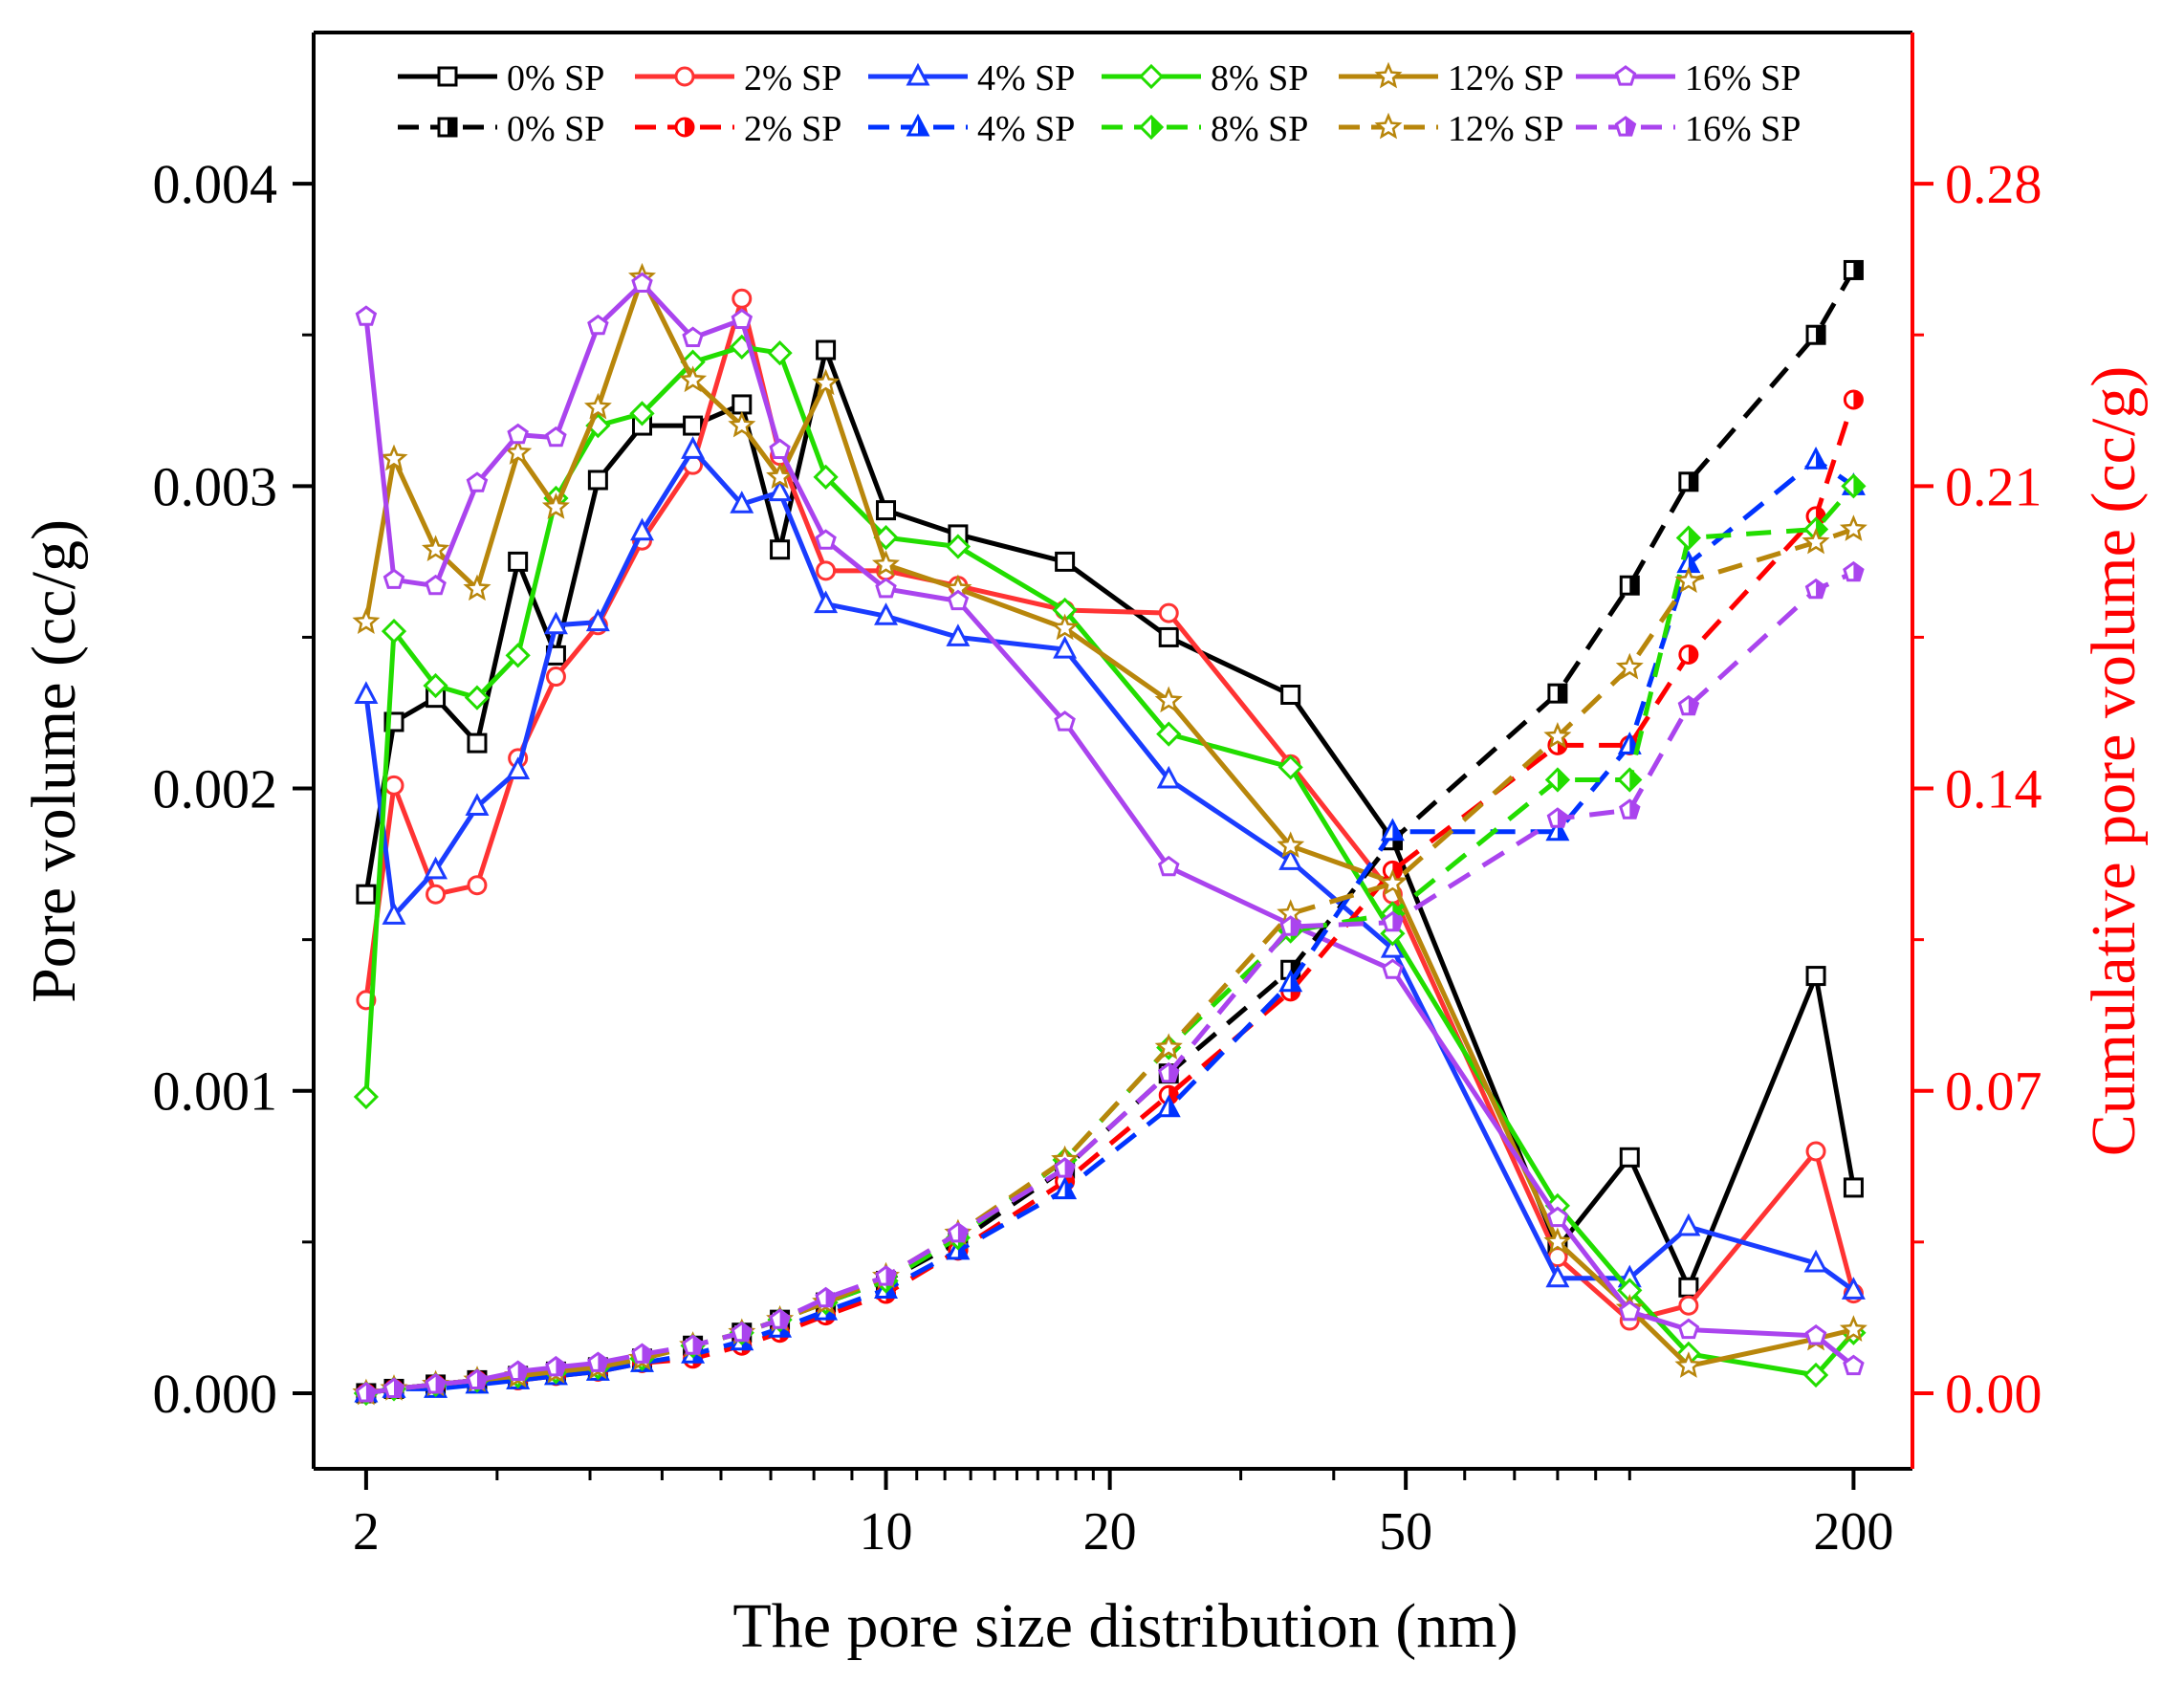 This screenshot has height=1683, width=2184. I want to click on left-tick-label: 0.000, so click(215, 1394).